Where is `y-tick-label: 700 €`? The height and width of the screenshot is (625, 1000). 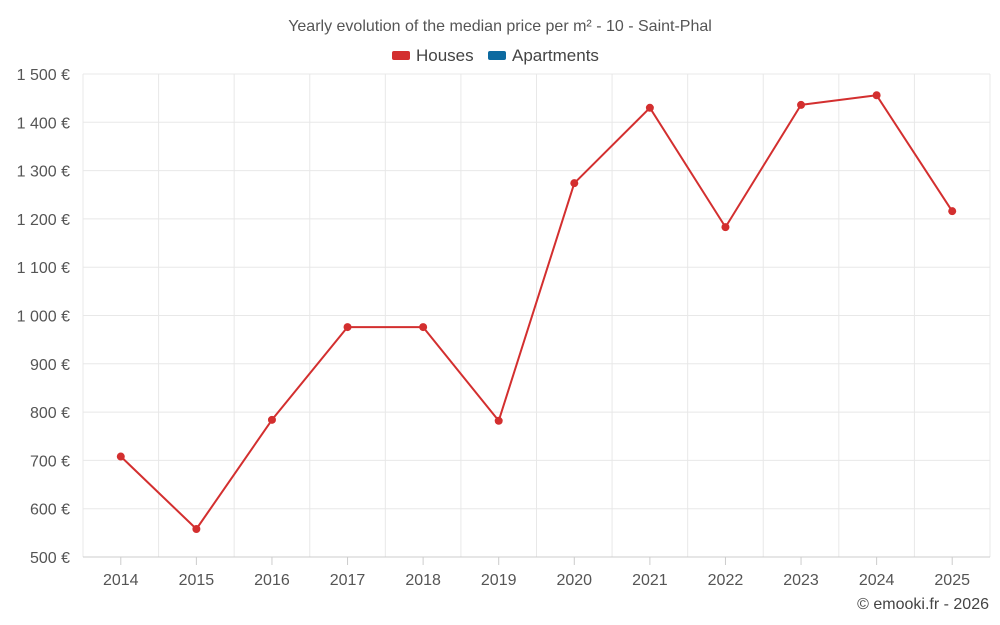 y-tick-label: 700 € is located at coordinates (50, 461).